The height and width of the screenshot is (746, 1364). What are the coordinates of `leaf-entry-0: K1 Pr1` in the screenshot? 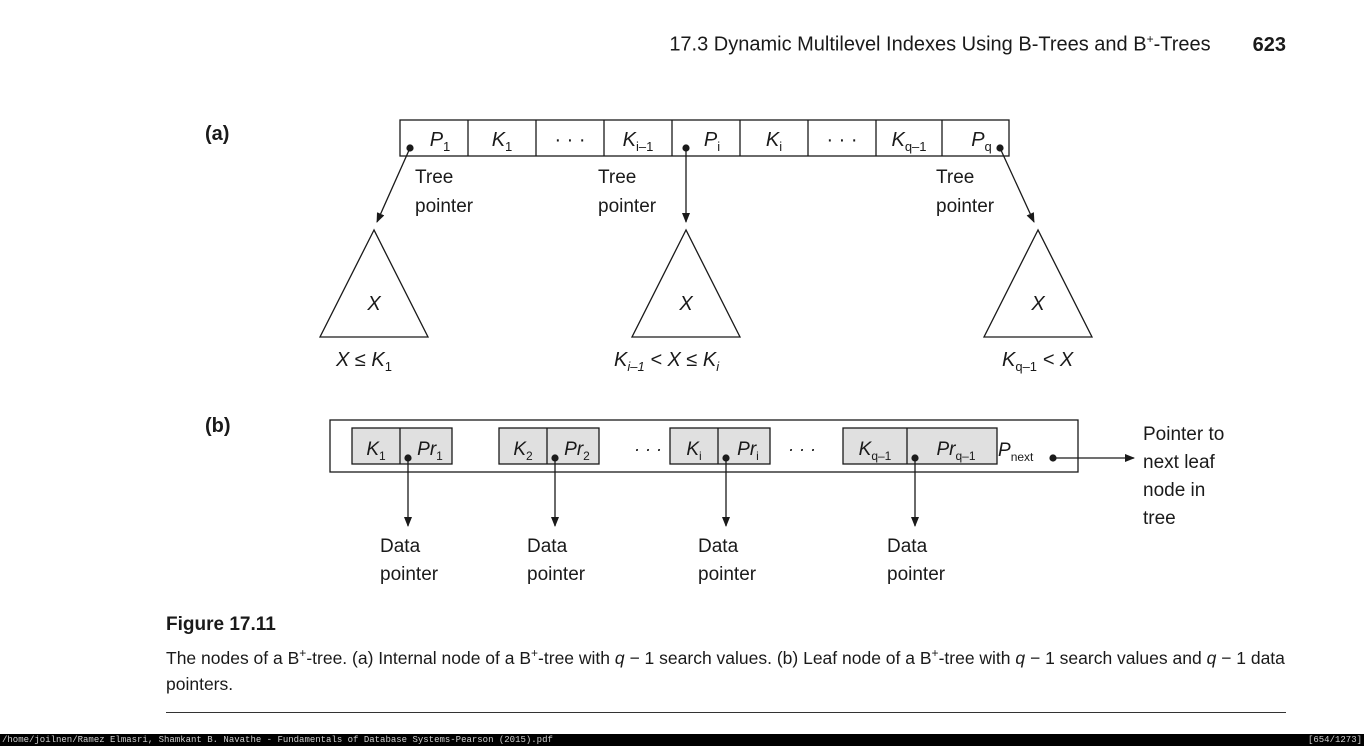 It's located at (402, 446).